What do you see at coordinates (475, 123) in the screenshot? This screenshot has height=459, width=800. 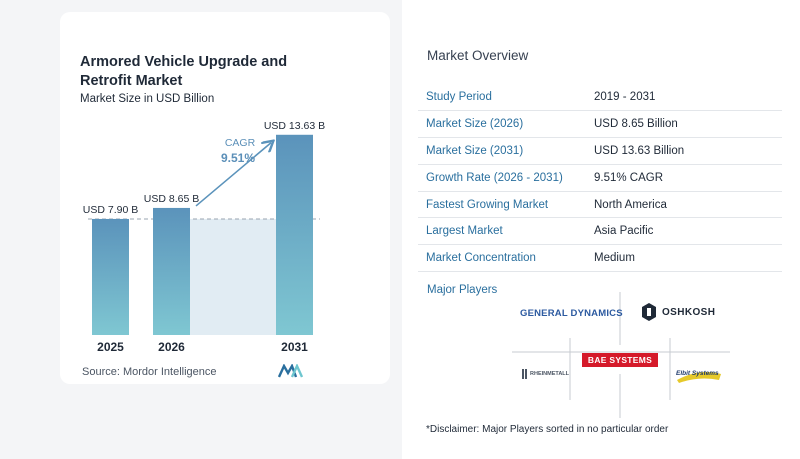 I see `overview-key: Market Size (2026)` at bounding box center [475, 123].